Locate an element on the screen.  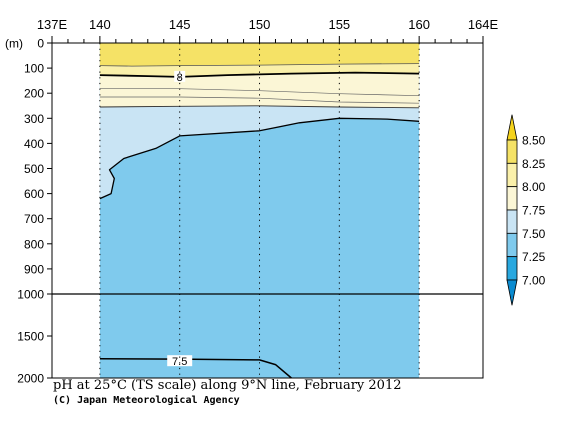
y-axis-unit-label: (m) is located at coordinates (14, 44).